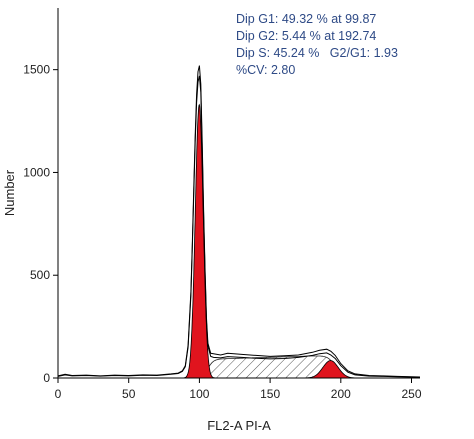  I want to click on x-ticks: 0 50 100 150 200 250, so click(238, 389).